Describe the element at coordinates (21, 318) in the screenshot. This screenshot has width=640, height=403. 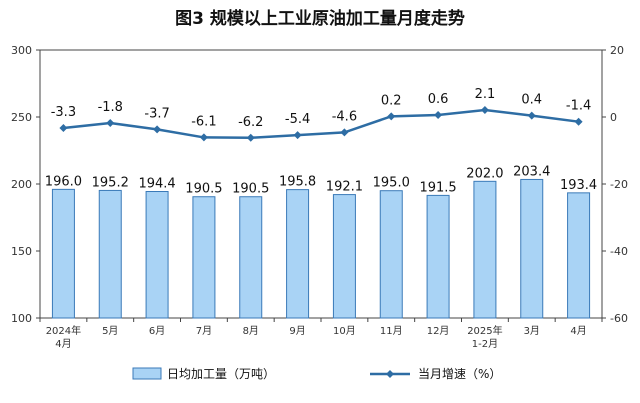
I see `left-axis-tick-label: 100` at that location.